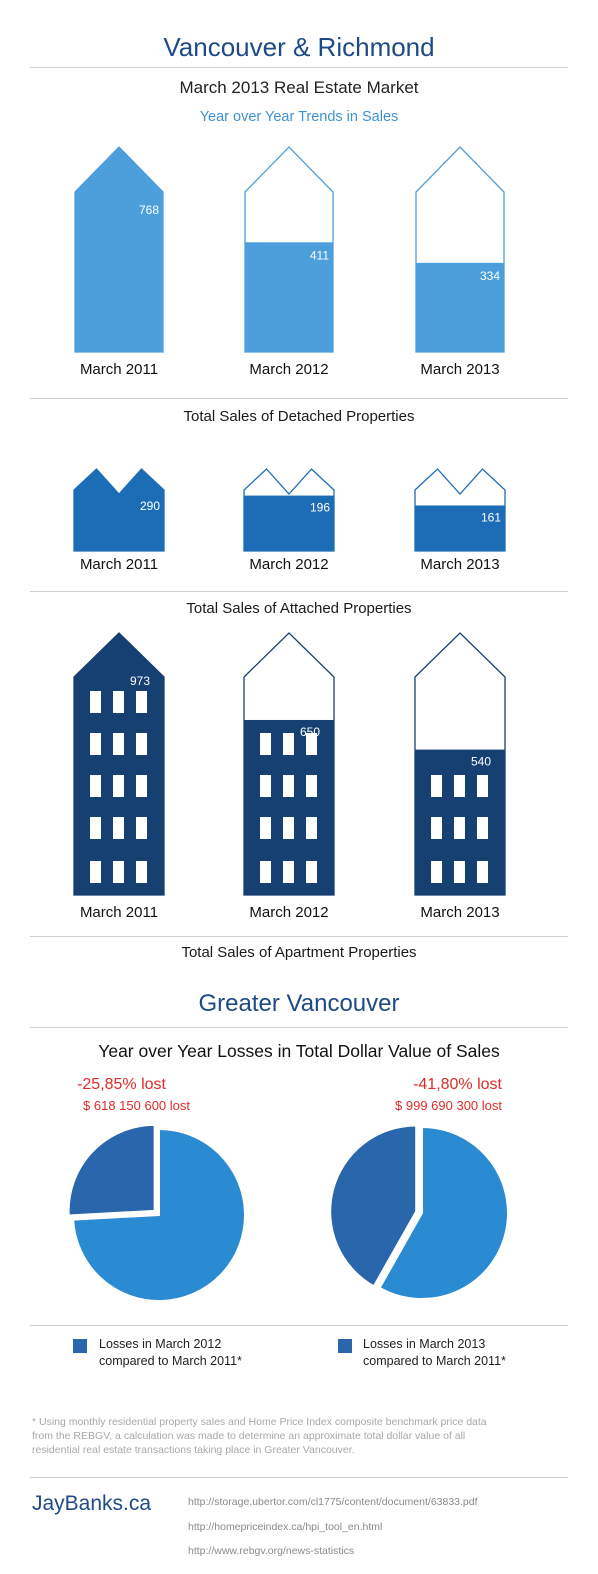 The image size is (598, 1574). What do you see at coordinates (491, 517) in the screenshot?
I see `data-label: 161` at bounding box center [491, 517].